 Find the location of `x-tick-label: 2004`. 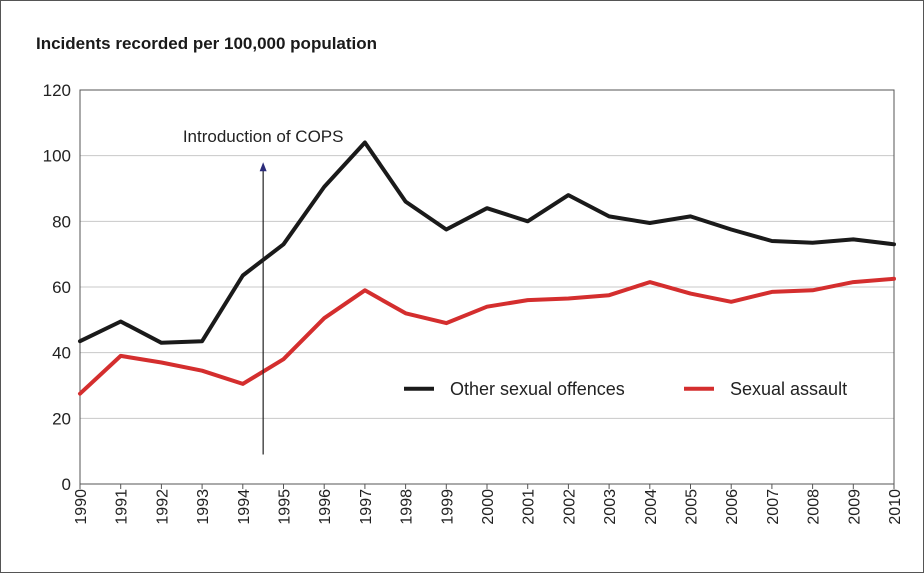

x-tick-label: 2004 is located at coordinates (651, 507).